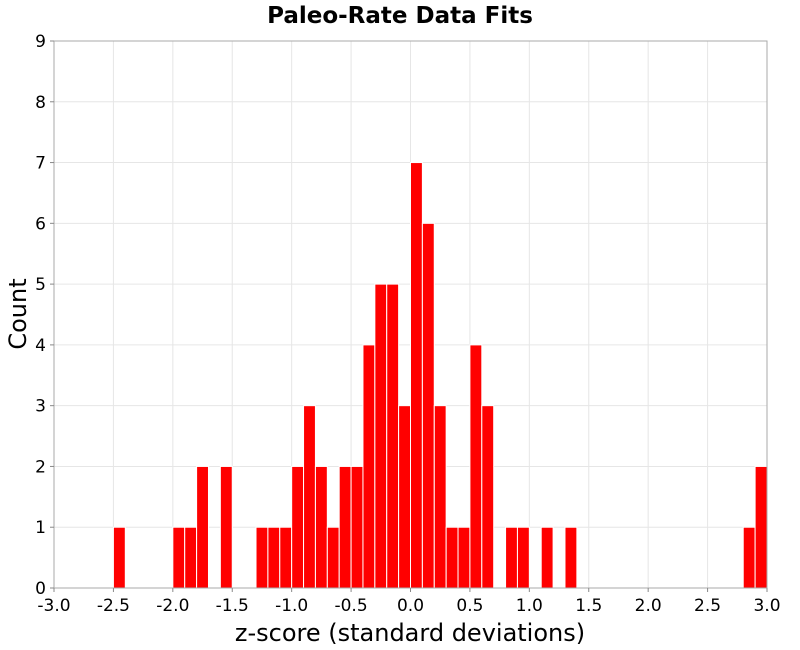  I want to click on x-tick-label: -1.5, so click(232, 606).